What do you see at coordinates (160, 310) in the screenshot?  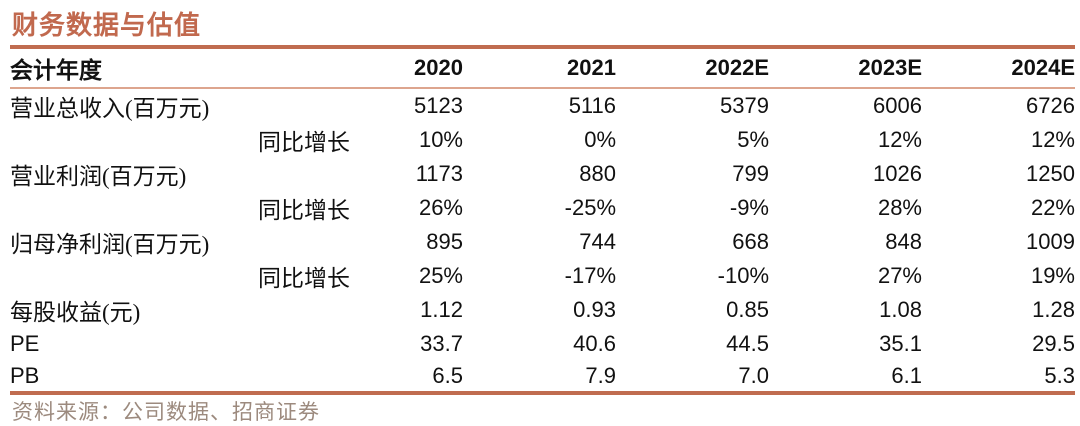 I see `row-label: 每股收益(元)` at bounding box center [160, 310].